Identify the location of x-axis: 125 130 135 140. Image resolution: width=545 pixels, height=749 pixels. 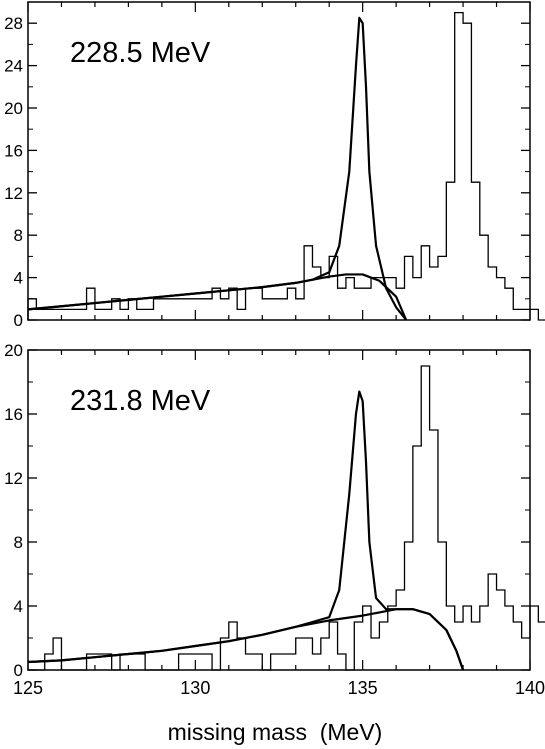
(279, 688).